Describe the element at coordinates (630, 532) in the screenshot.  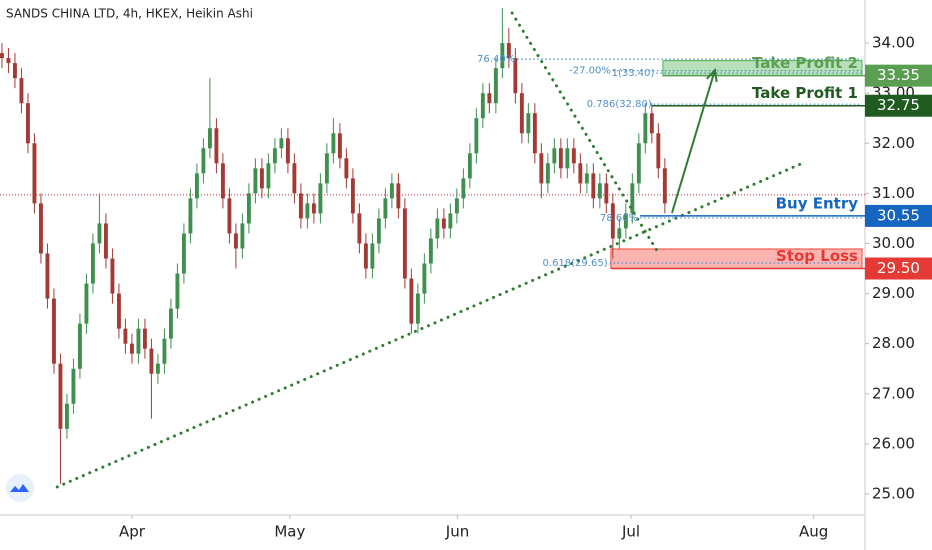
I see `x-tick-label: Jul` at that location.